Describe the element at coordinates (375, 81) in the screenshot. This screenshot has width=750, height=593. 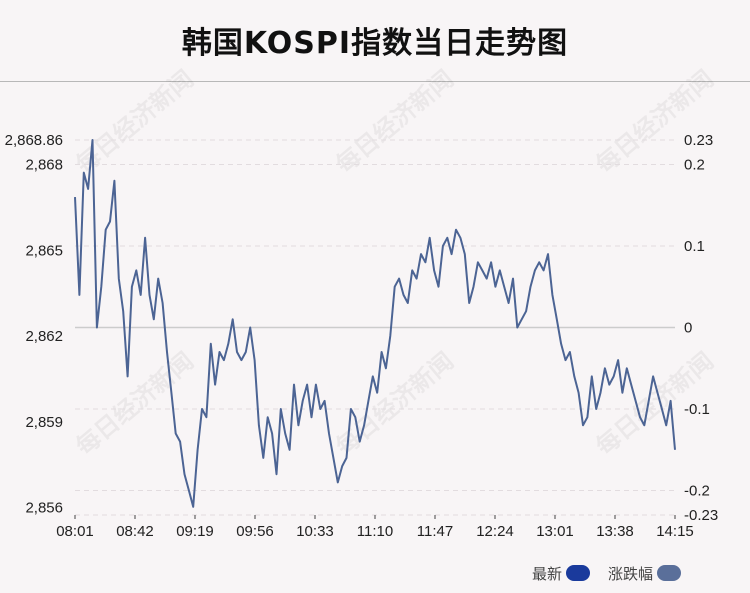
I see `title-divider` at that location.